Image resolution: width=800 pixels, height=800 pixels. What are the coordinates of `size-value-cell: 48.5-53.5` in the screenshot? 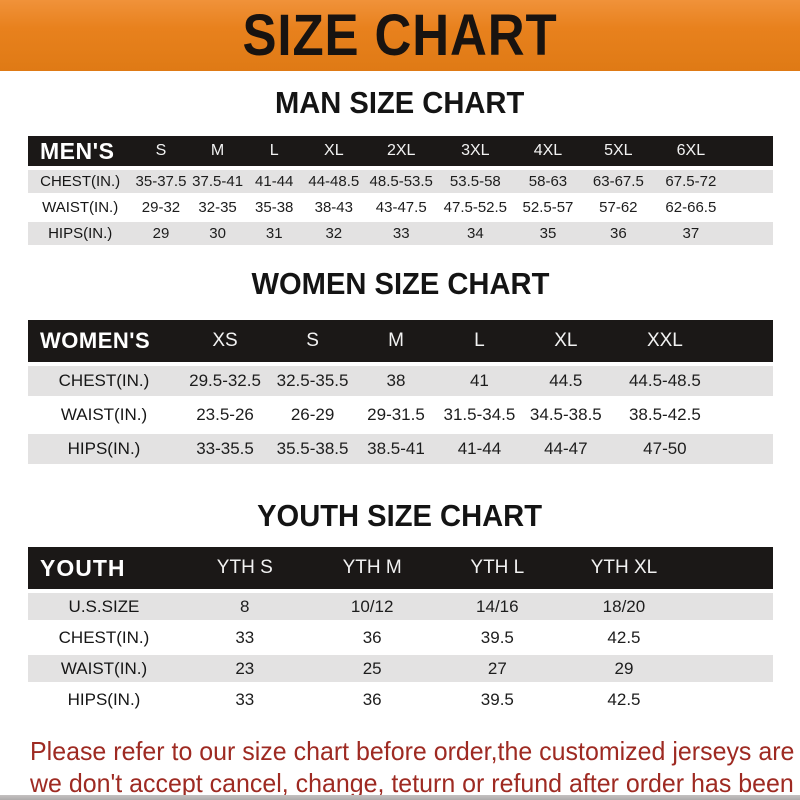 It's located at (401, 182).